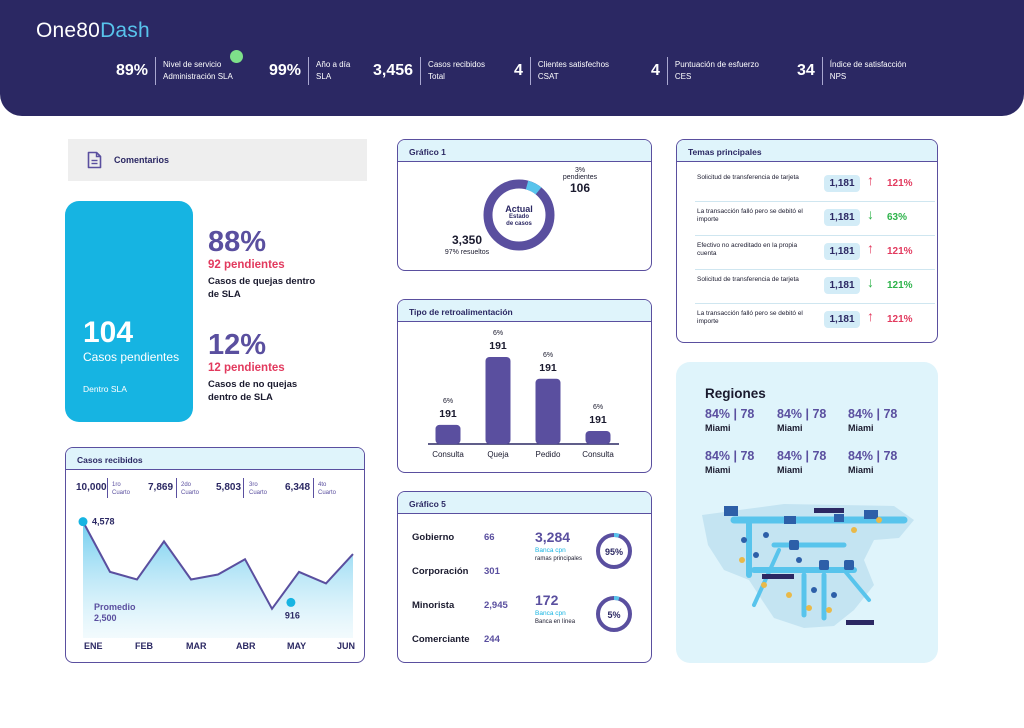  What do you see at coordinates (246, 646) in the screenshot?
I see `x-tick-abr: ABR` at bounding box center [246, 646].